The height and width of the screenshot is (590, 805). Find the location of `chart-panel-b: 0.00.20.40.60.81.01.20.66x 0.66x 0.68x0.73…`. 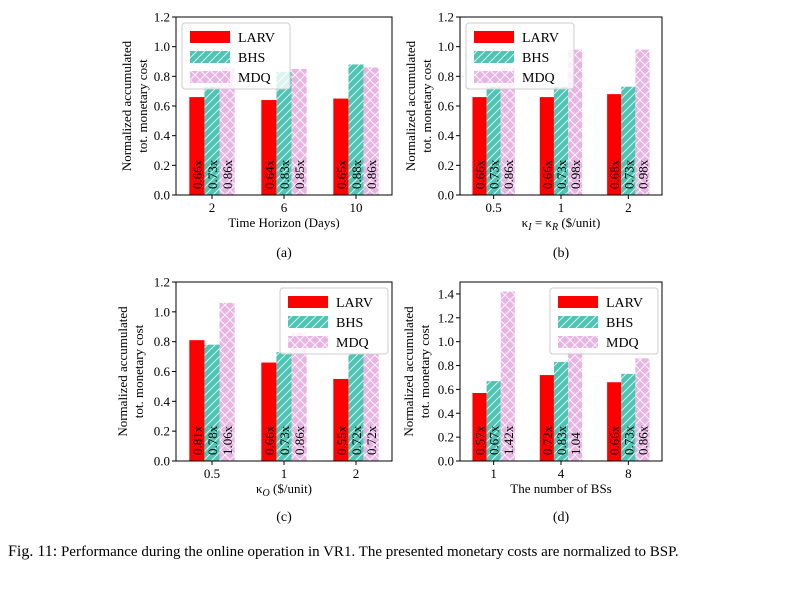

chart-panel-b: 0.00.20.40.60.81.01.20.66x 0.66x 0.68x0.73… is located at coordinates (533, 135).